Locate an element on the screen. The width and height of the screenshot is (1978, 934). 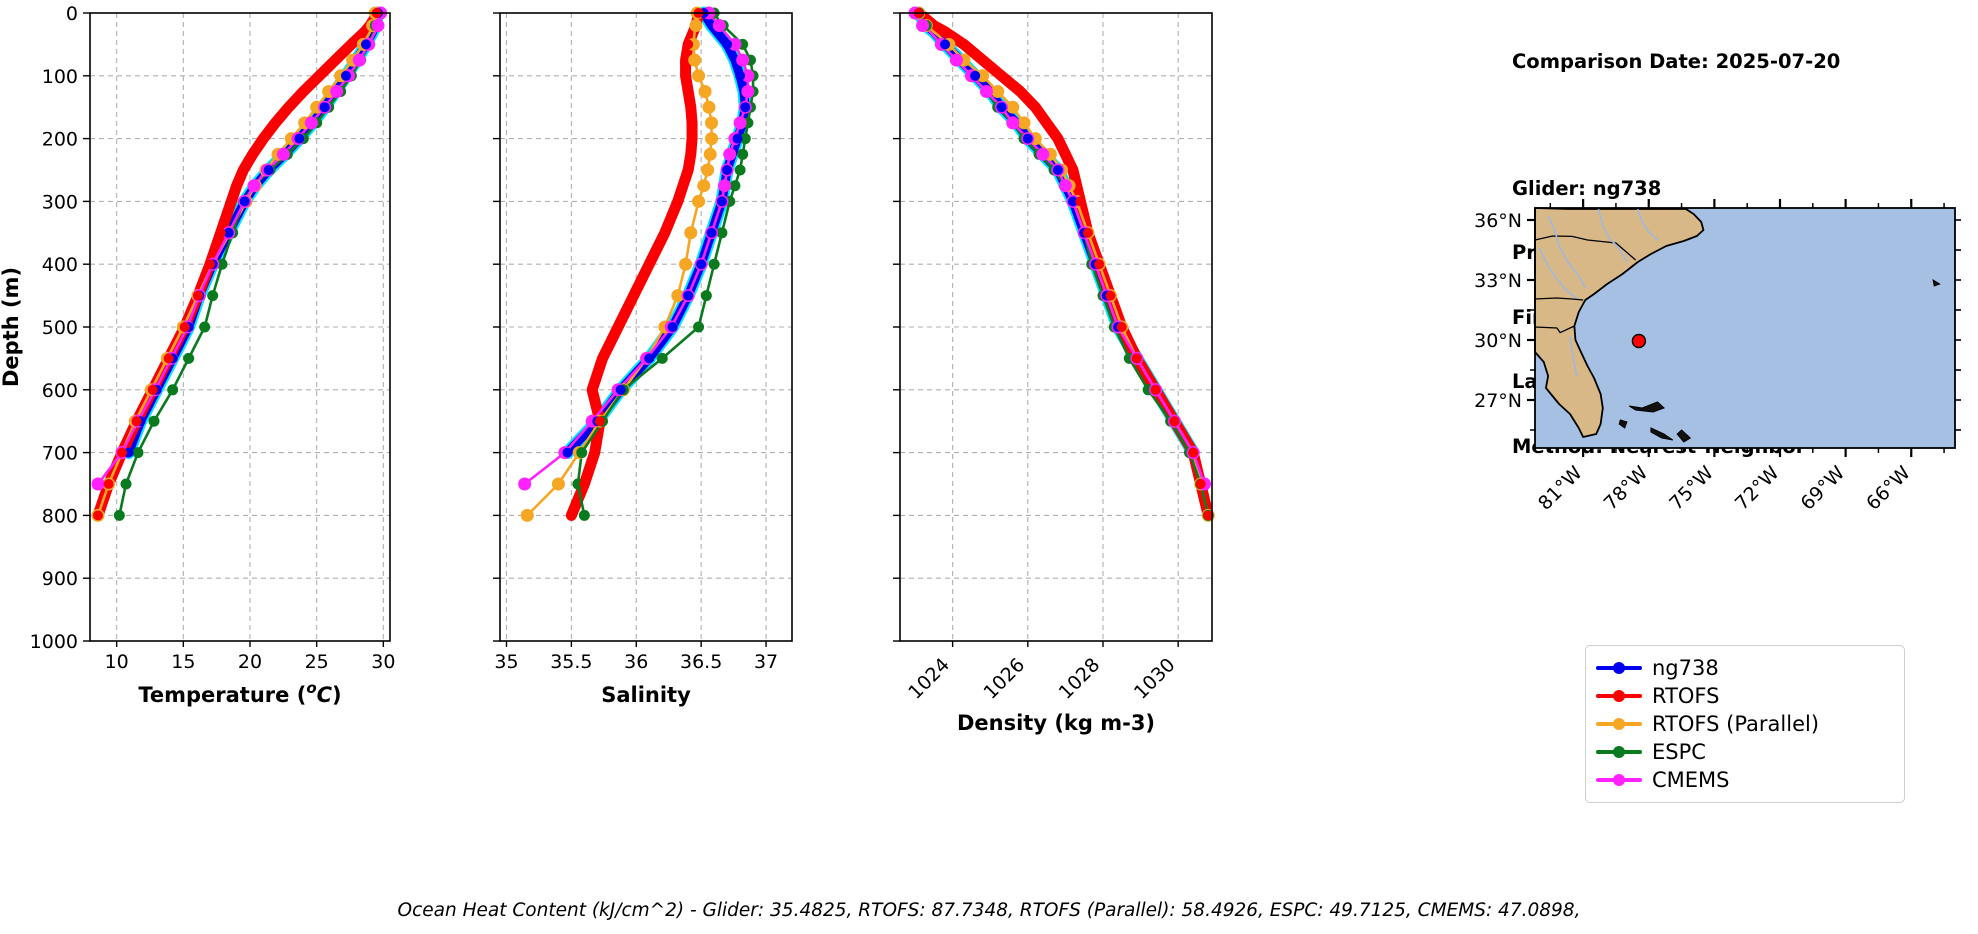
y-tick-label: 800 is located at coordinates (60, 516).